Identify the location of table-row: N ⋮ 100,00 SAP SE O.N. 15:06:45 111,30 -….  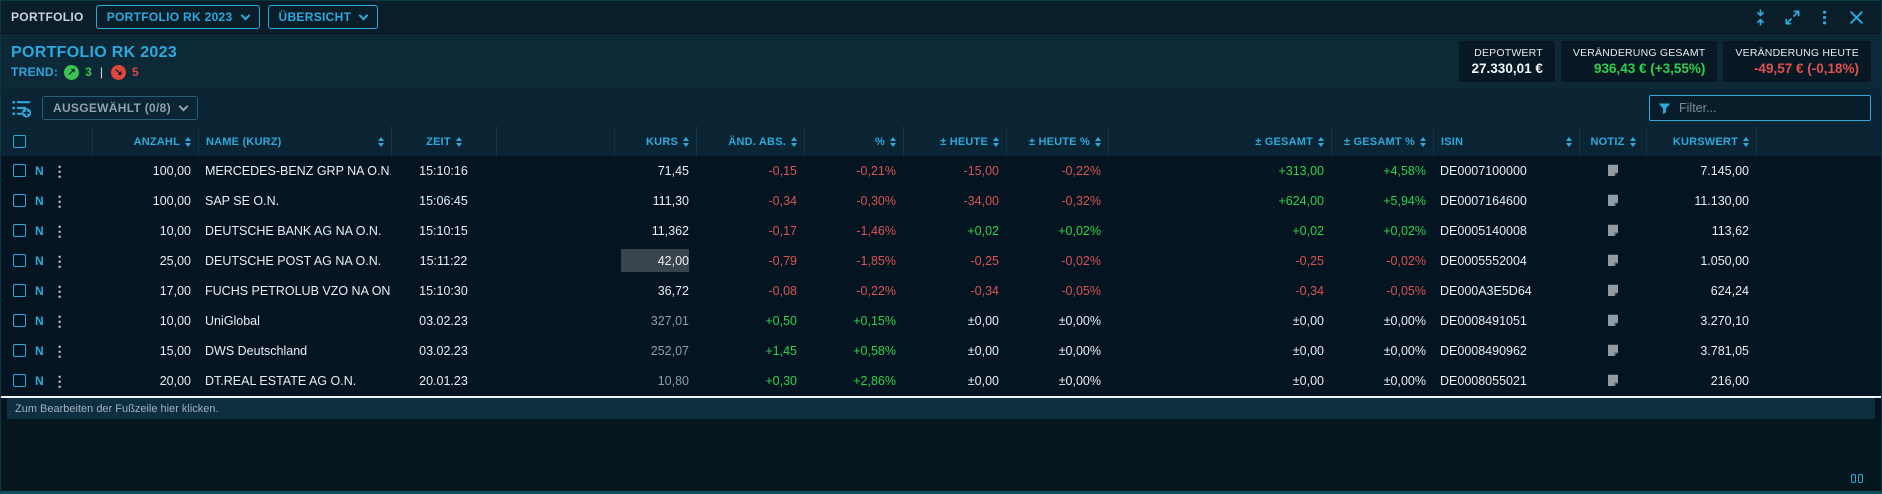
(941, 201).